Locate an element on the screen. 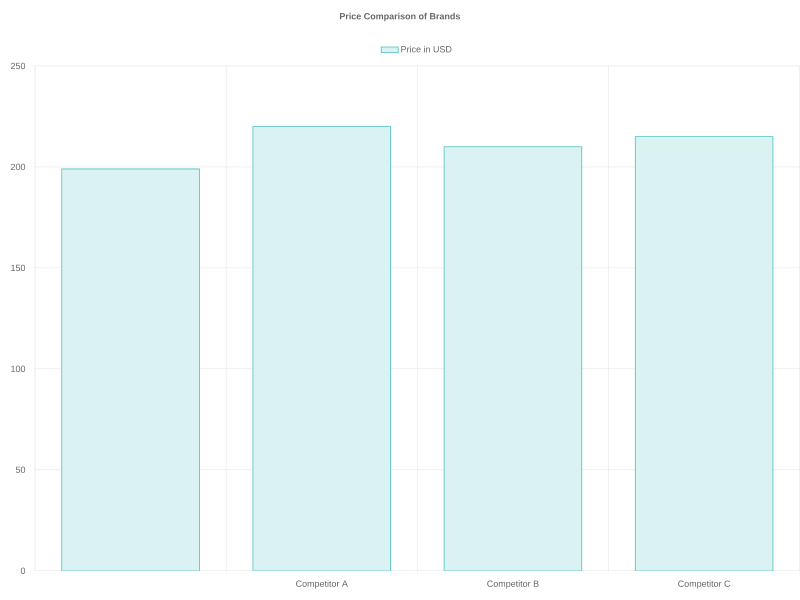 The height and width of the screenshot is (600, 800). x-tick-label: Competitor C is located at coordinates (704, 584).